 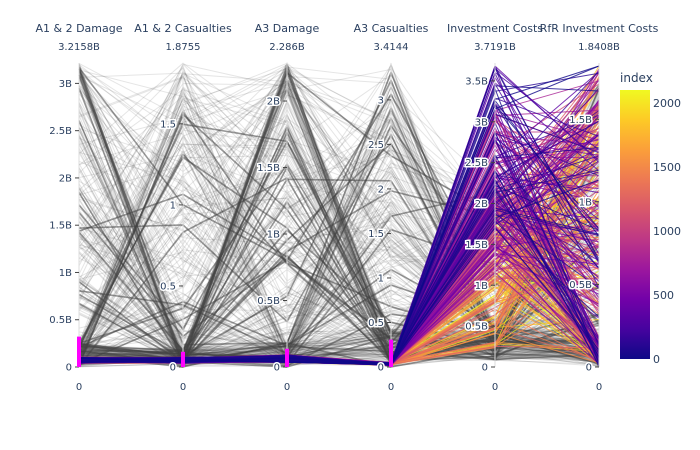 What do you see at coordinates (667, 103) in the screenshot?
I see `colorbar-tick-label: 2000` at bounding box center [667, 103].